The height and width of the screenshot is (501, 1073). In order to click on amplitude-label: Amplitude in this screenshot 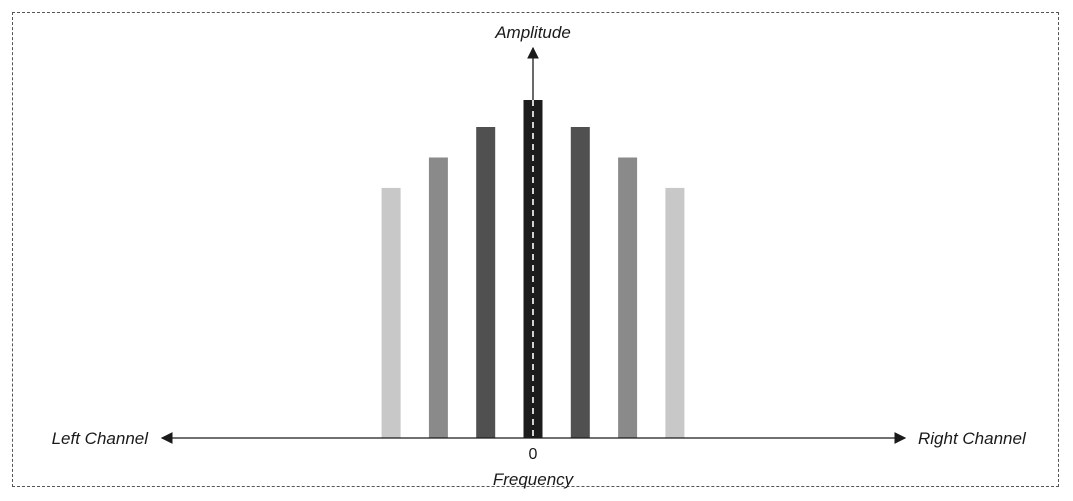, I will do `click(532, 32)`.